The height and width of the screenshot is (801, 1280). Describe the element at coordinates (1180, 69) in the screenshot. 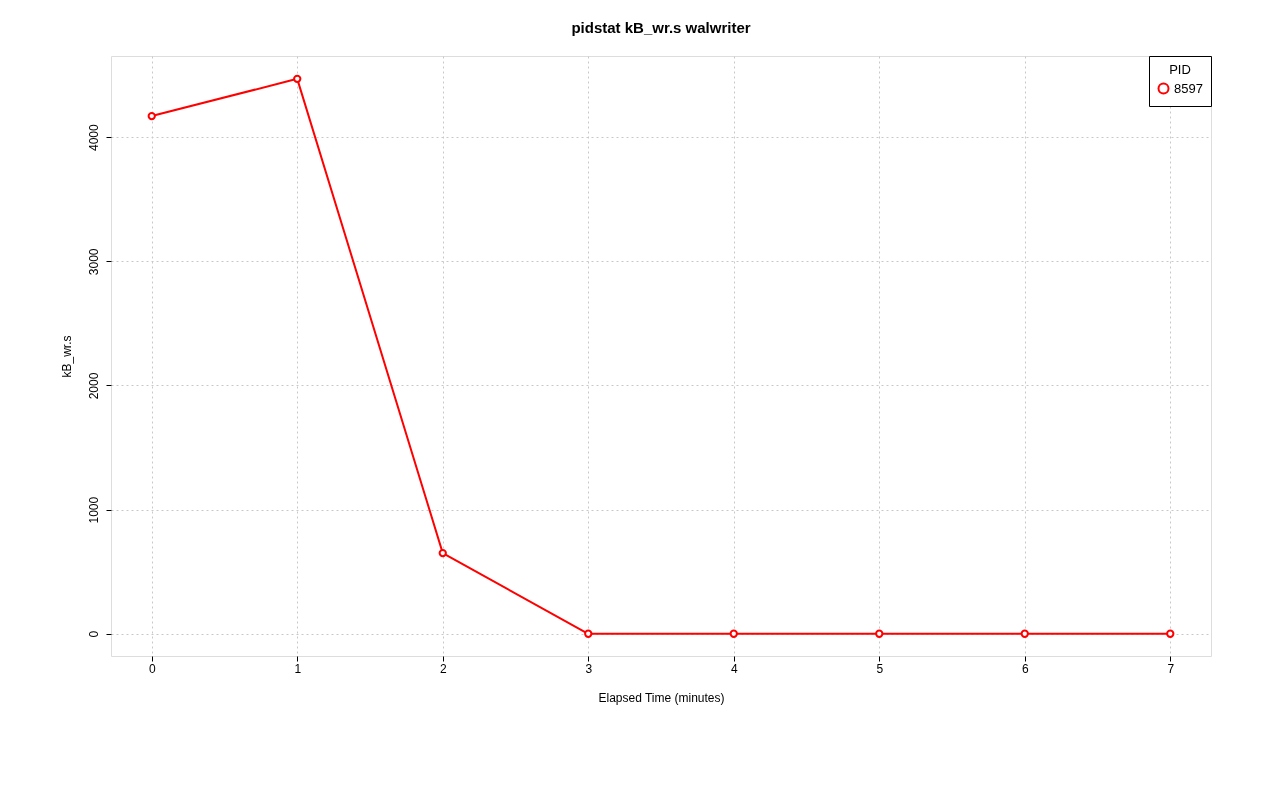

I see `legend-title: PID` at that location.